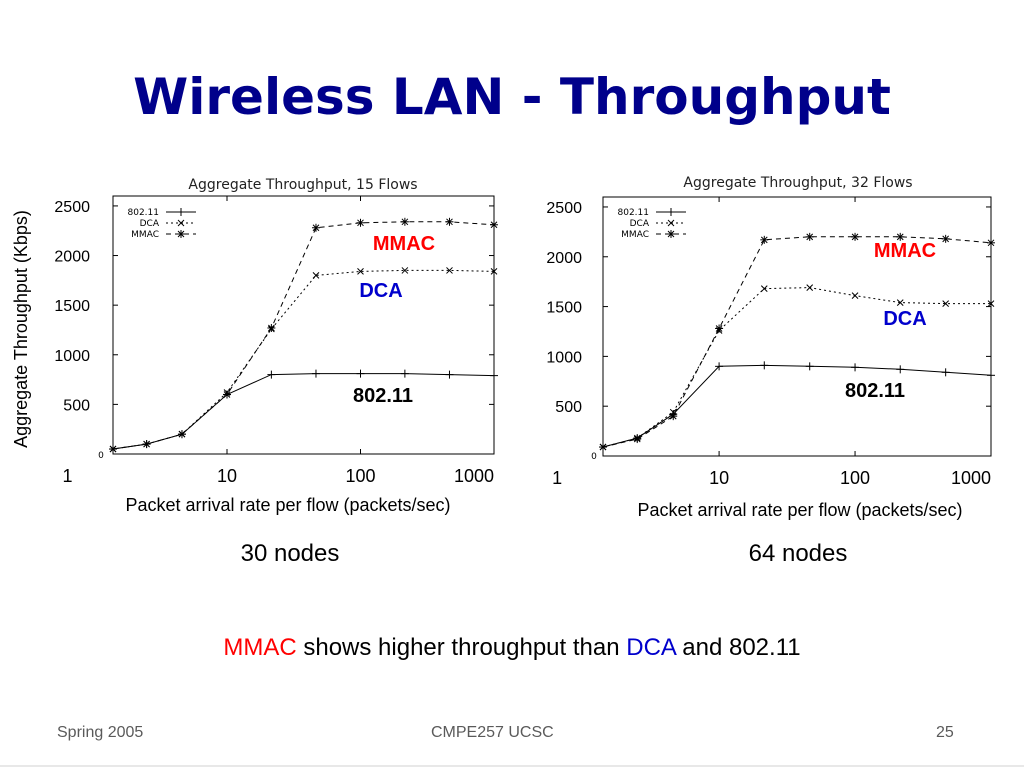 The width and height of the screenshot is (1024, 768). What do you see at coordinates (798, 553) in the screenshot?
I see `chart-caption-64-nodes: 64 nodes` at bounding box center [798, 553].